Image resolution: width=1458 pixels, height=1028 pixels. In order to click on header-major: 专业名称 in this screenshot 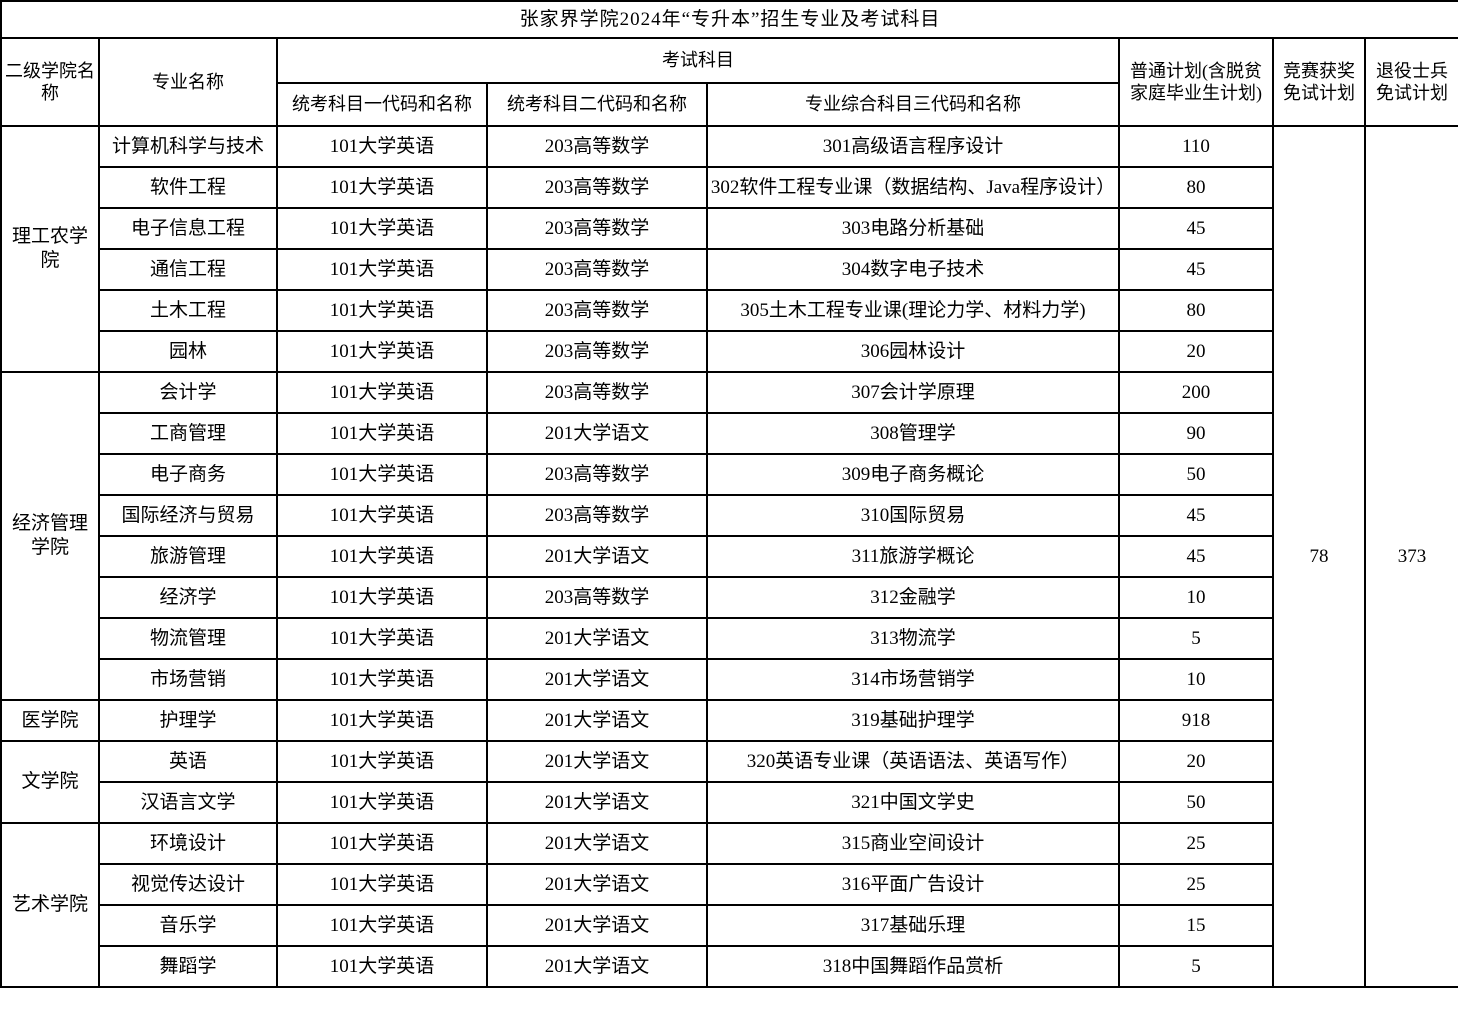, I will do `click(188, 82)`.